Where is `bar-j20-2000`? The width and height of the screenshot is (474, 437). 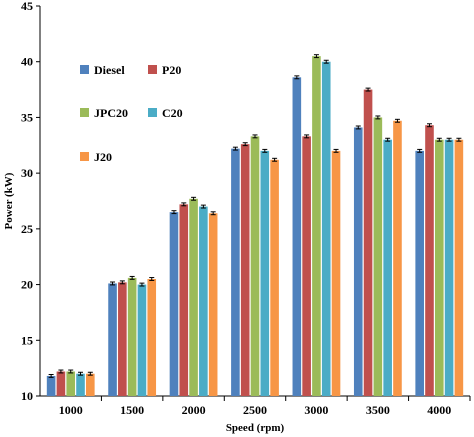
bar-j20-2000 is located at coordinates (213, 304).